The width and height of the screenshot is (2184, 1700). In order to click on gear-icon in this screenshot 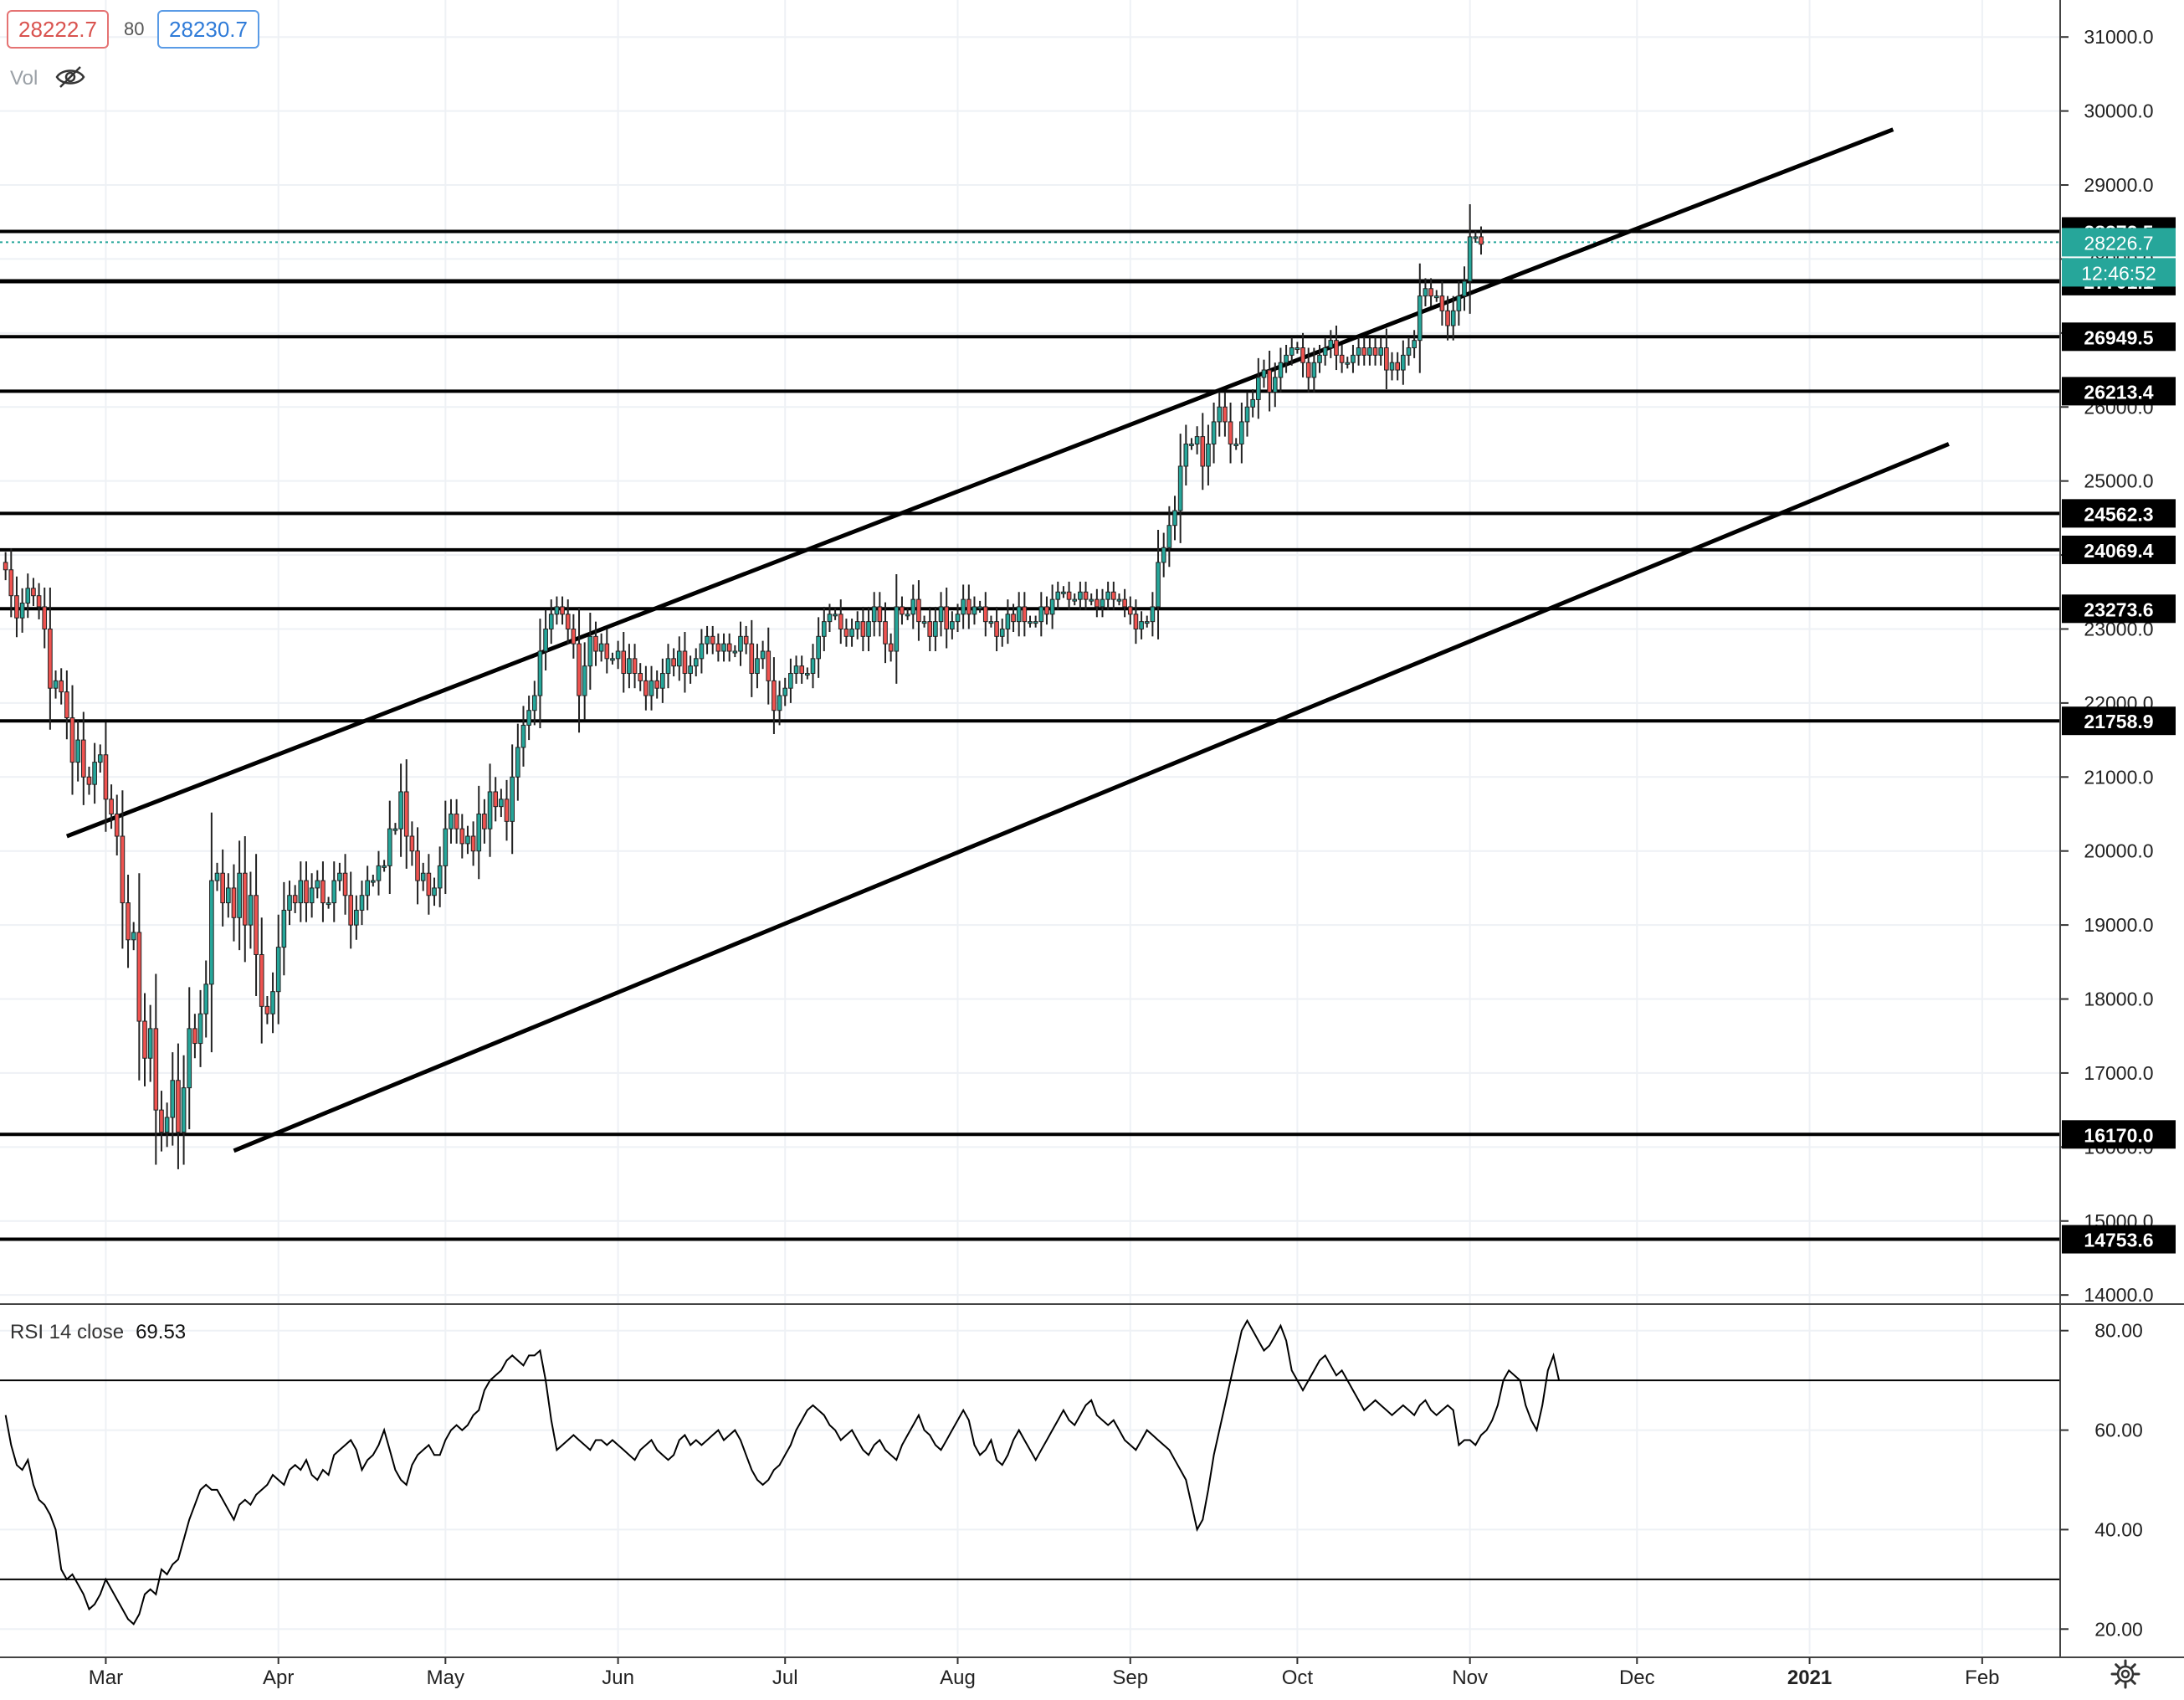, I will do `click(2125, 1674)`.